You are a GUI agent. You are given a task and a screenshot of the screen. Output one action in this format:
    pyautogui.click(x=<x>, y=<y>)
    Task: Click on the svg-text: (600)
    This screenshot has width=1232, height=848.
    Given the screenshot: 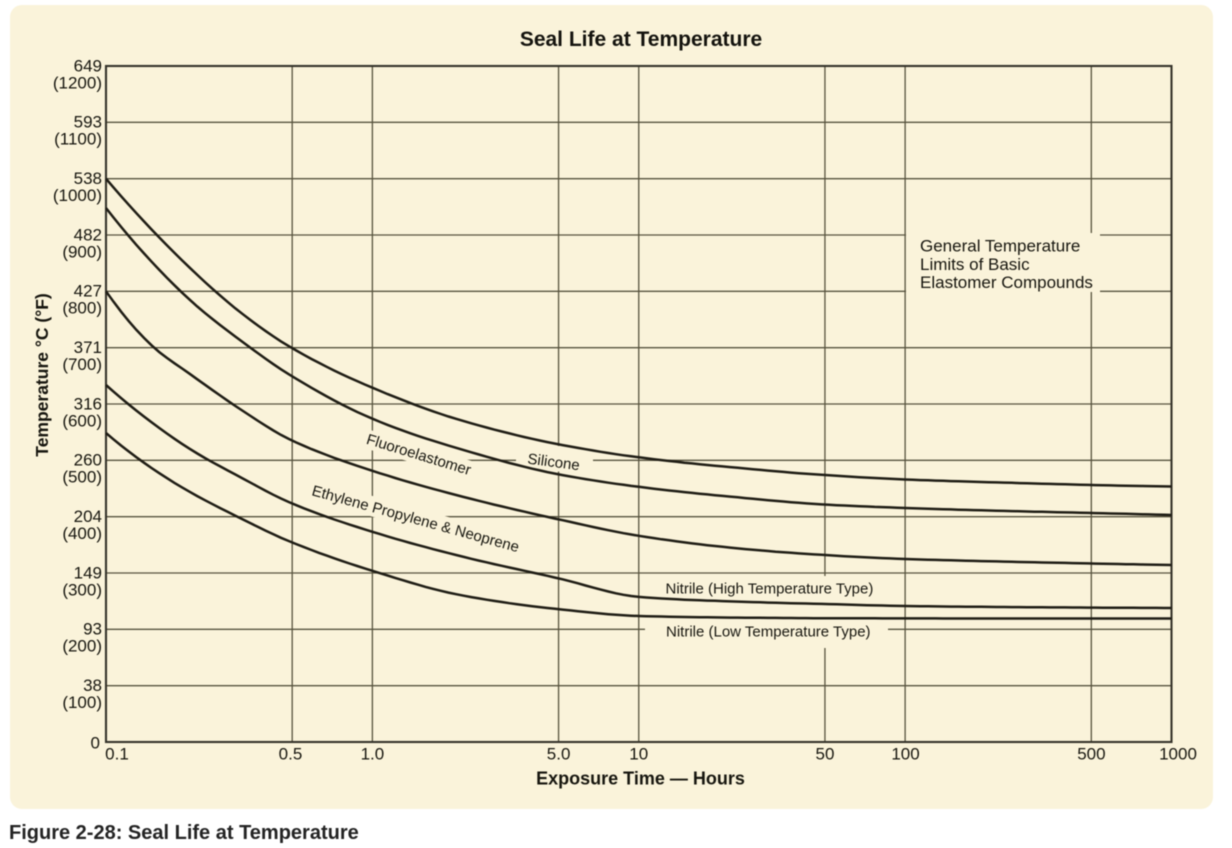 What is the action you would take?
    pyautogui.click(x=82, y=420)
    